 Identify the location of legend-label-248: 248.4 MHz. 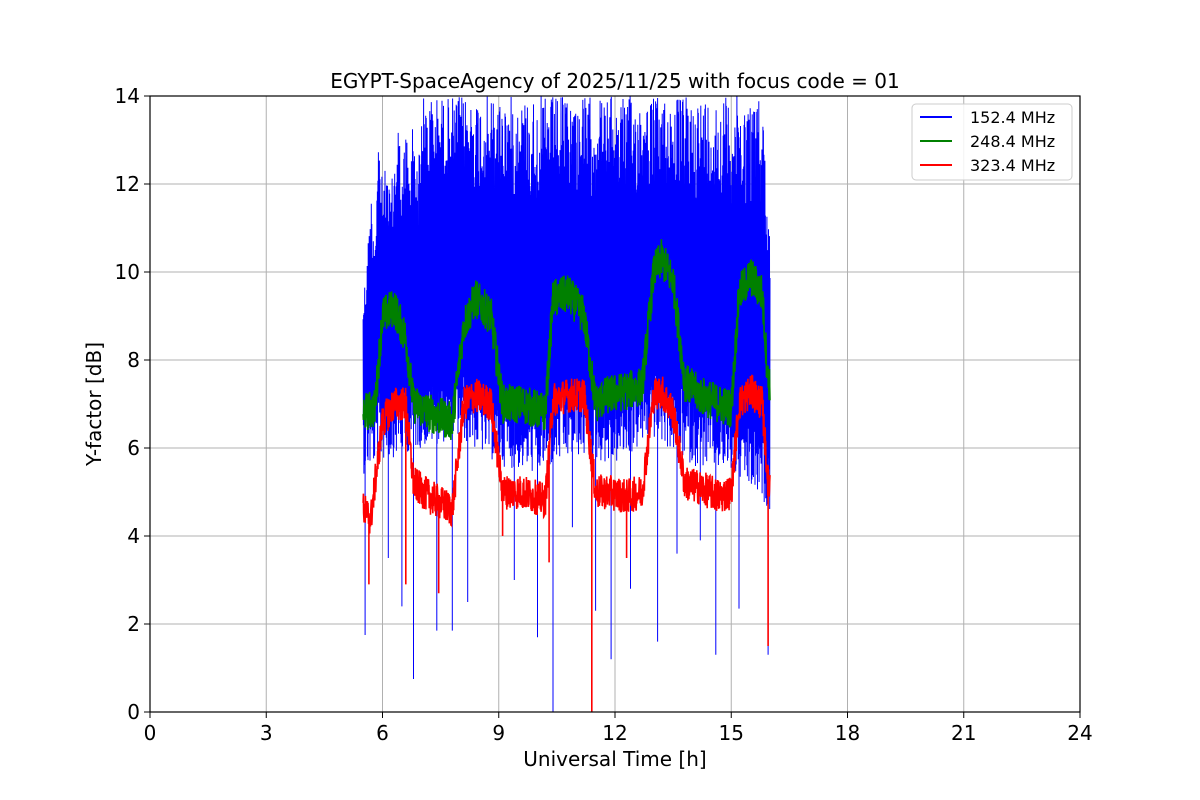
(1012, 141).